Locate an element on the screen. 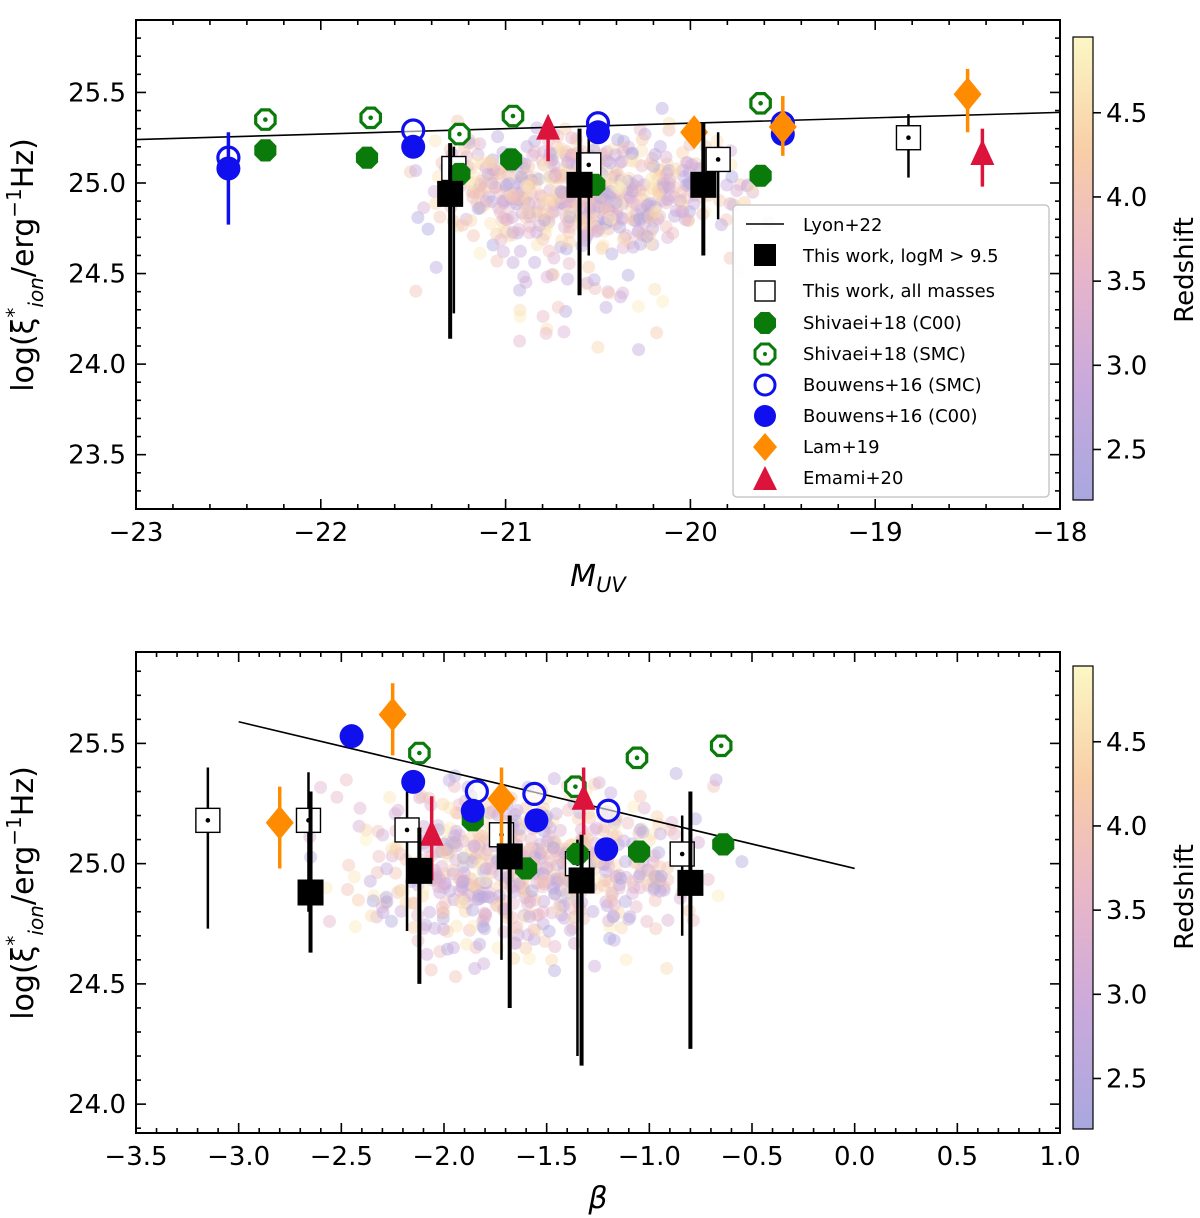  triangle-icon is located at coordinates (765, 478).